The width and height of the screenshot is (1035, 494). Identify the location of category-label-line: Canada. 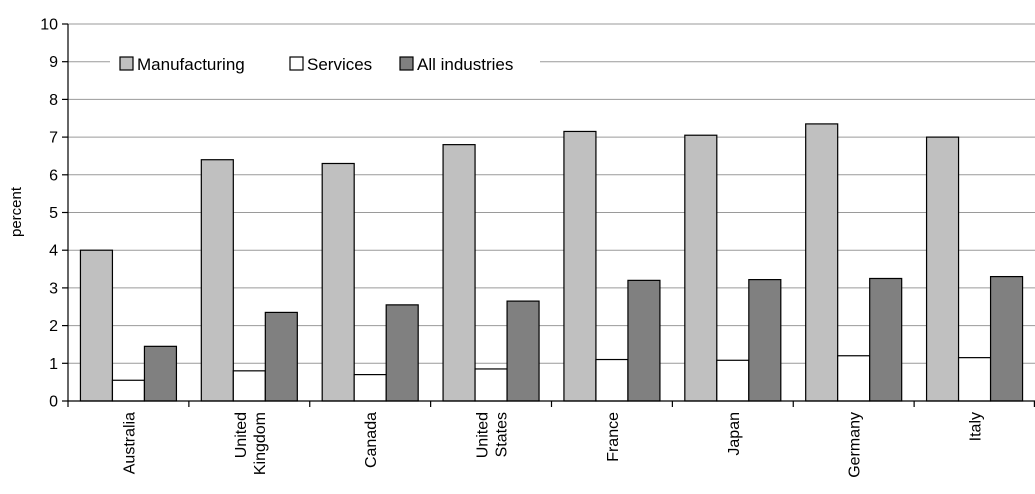
(371, 440).